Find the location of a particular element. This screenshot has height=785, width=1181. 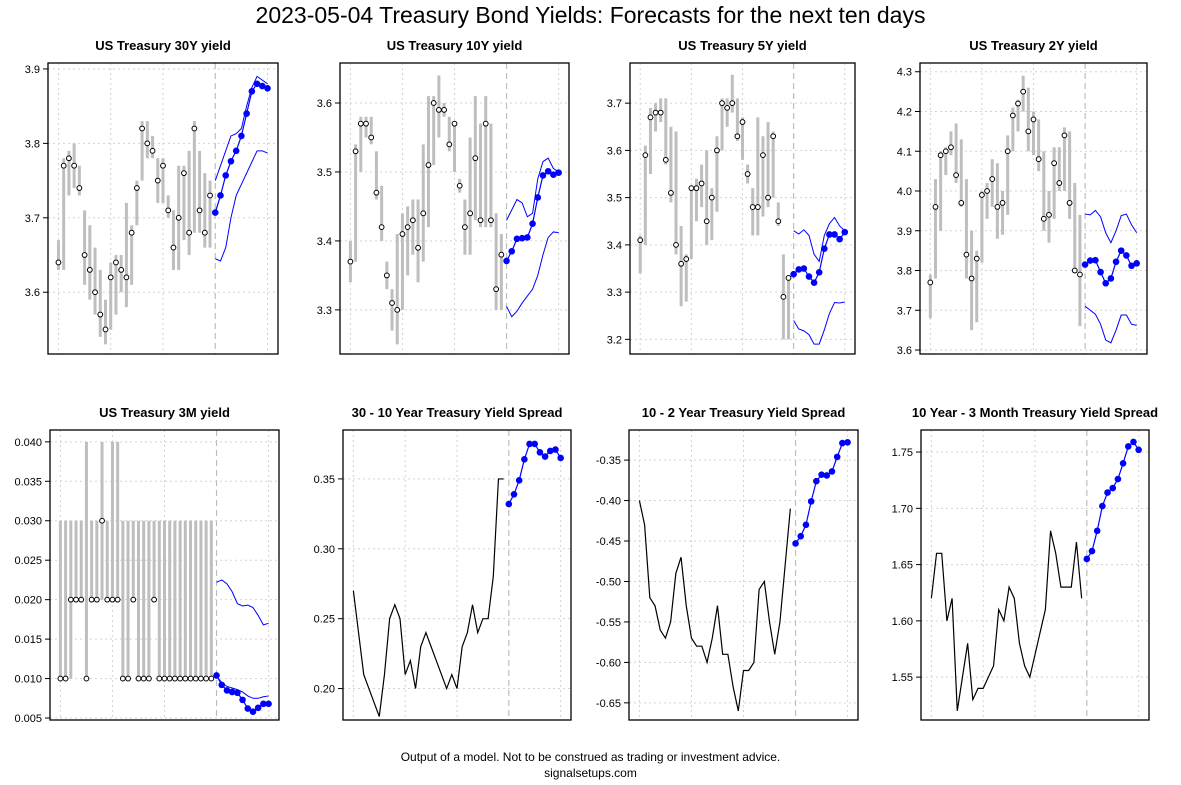

forecast-upper-band is located at coordinates (819, 239).